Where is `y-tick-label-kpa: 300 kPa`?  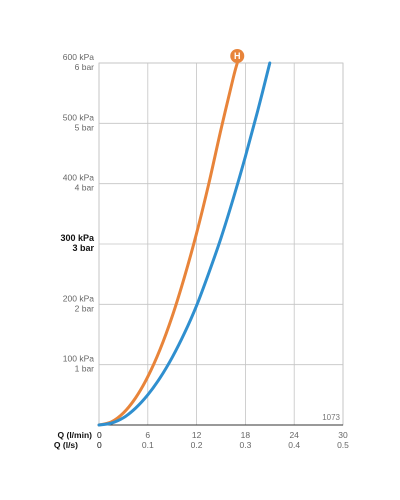 y-tick-label-kpa: 300 kPa is located at coordinates (77, 238).